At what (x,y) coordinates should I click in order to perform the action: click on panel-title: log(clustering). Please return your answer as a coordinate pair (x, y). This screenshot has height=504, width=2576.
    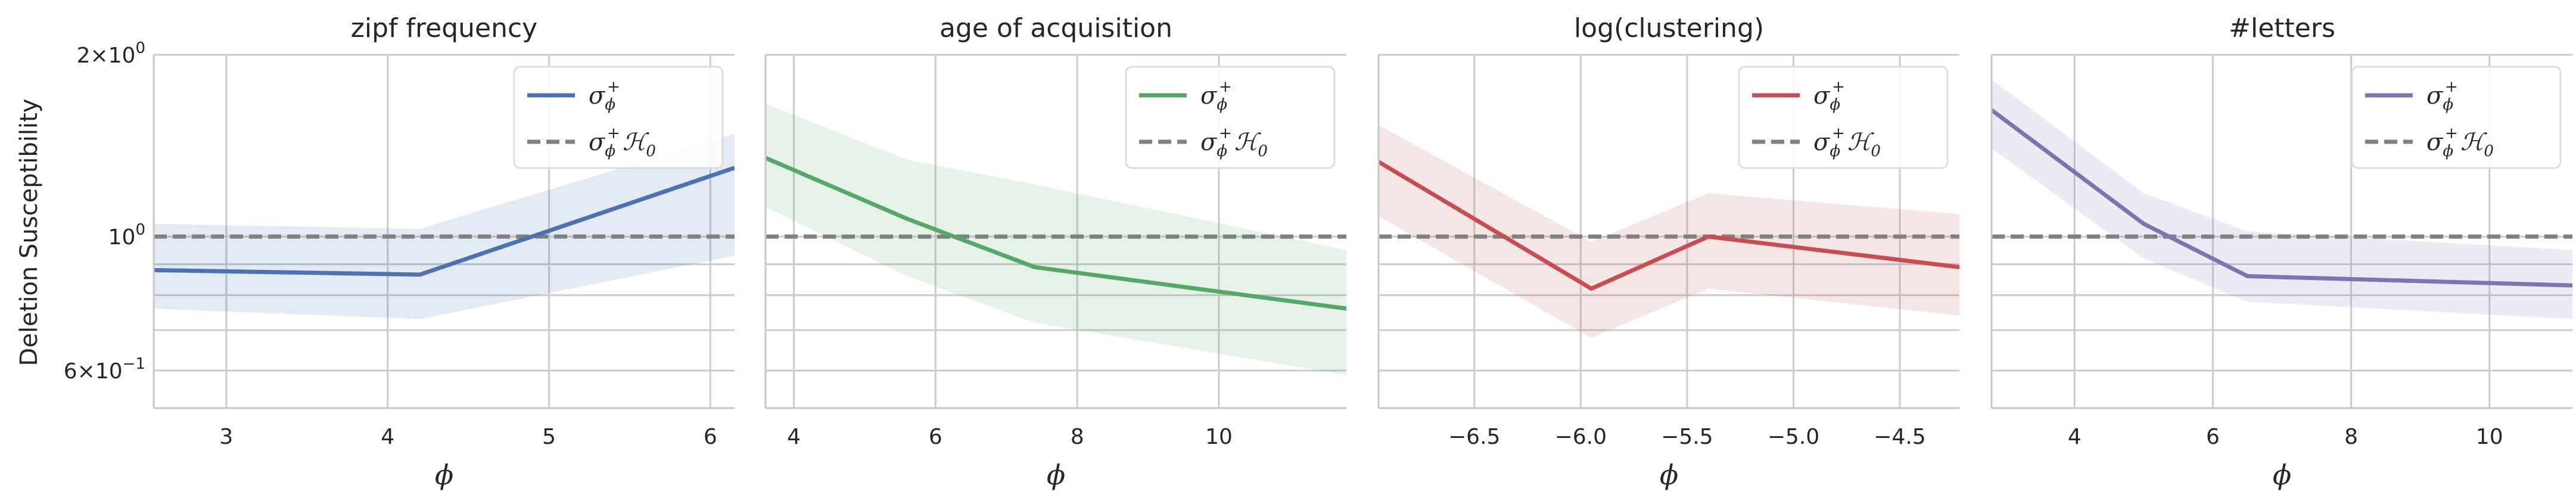
    Looking at the image, I should click on (1669, 28).